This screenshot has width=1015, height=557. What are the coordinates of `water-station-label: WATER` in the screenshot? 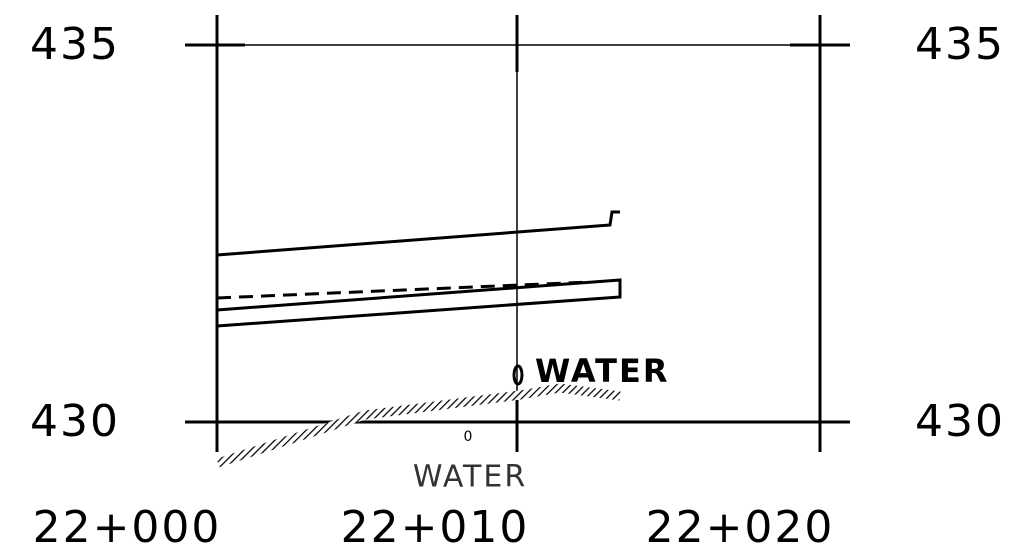 It's located at (470, 477).